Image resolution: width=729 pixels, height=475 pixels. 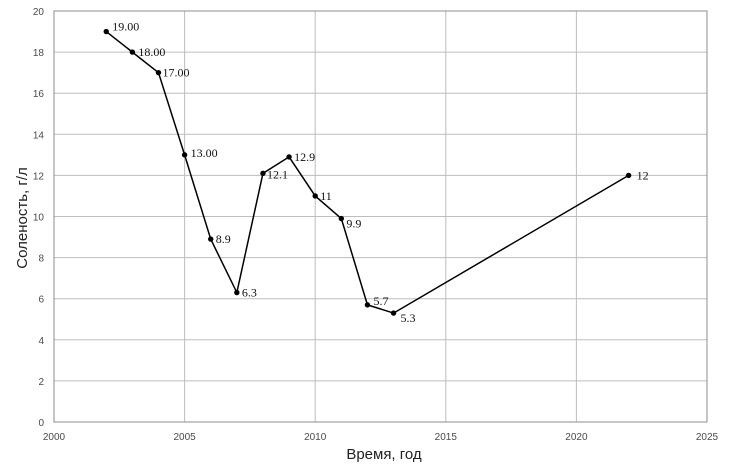 What do you see at coordinates (54, 437) in the screenshot?
I see `x-tick-label: 2000` at bounding box center [54, 437].